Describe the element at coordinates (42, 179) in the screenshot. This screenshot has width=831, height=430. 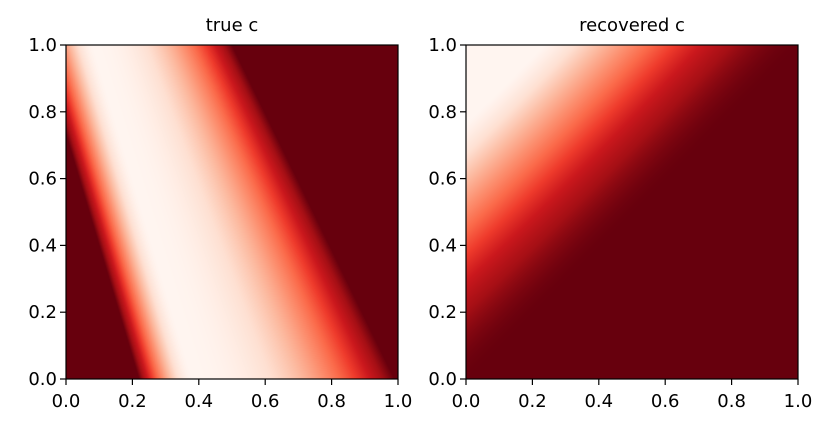
I see `true-c-ytick-label: 0.6` at that location.